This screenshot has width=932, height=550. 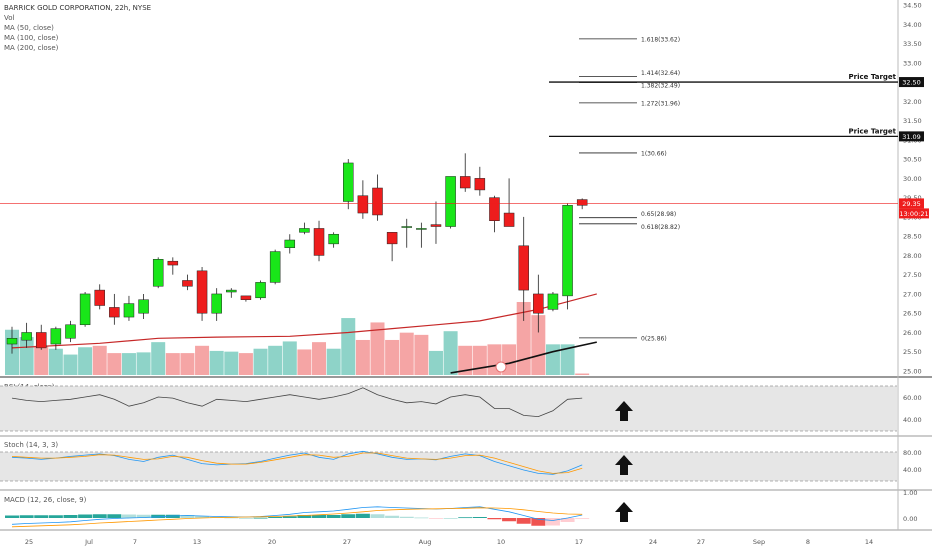 I want to click on earnings-icon, so click(x=501, y=367).